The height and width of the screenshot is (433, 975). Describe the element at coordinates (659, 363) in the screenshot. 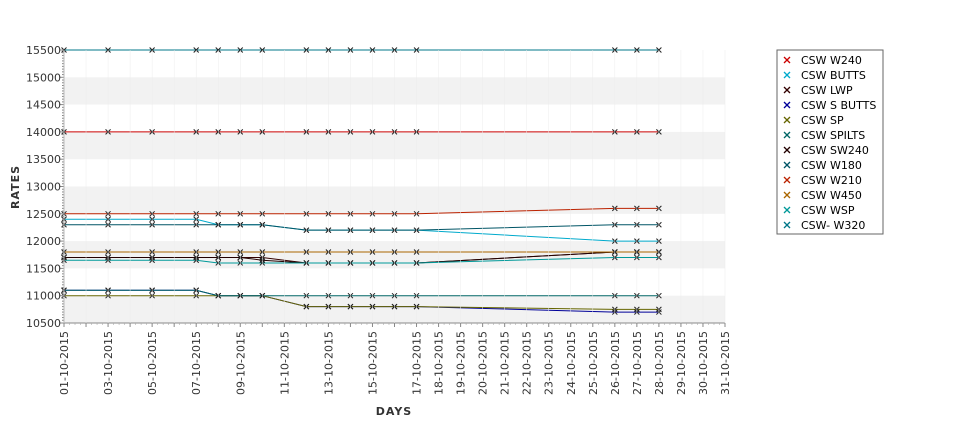

I see `x-tick-label: 28-10-2015` at that location.